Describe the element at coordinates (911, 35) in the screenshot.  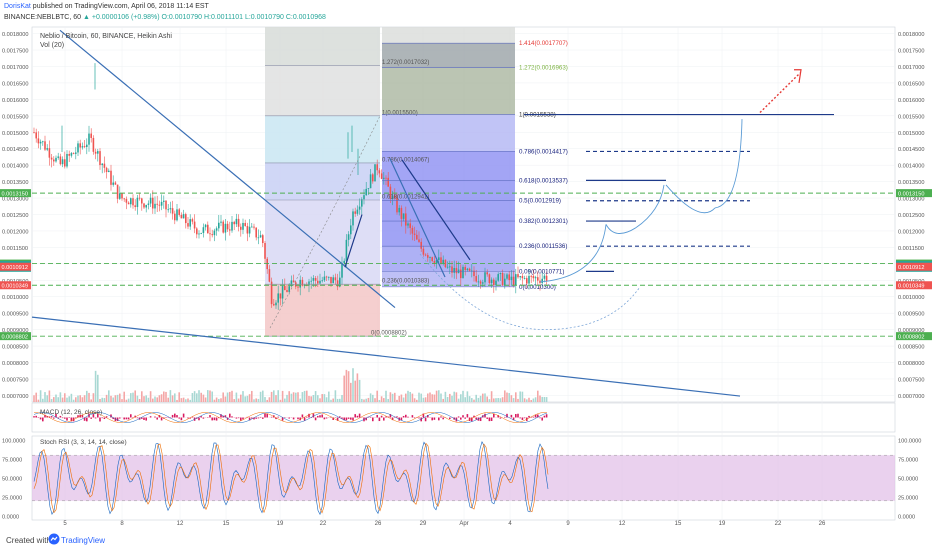
I see `y-tick-label-right: 0.0018000` at that location.